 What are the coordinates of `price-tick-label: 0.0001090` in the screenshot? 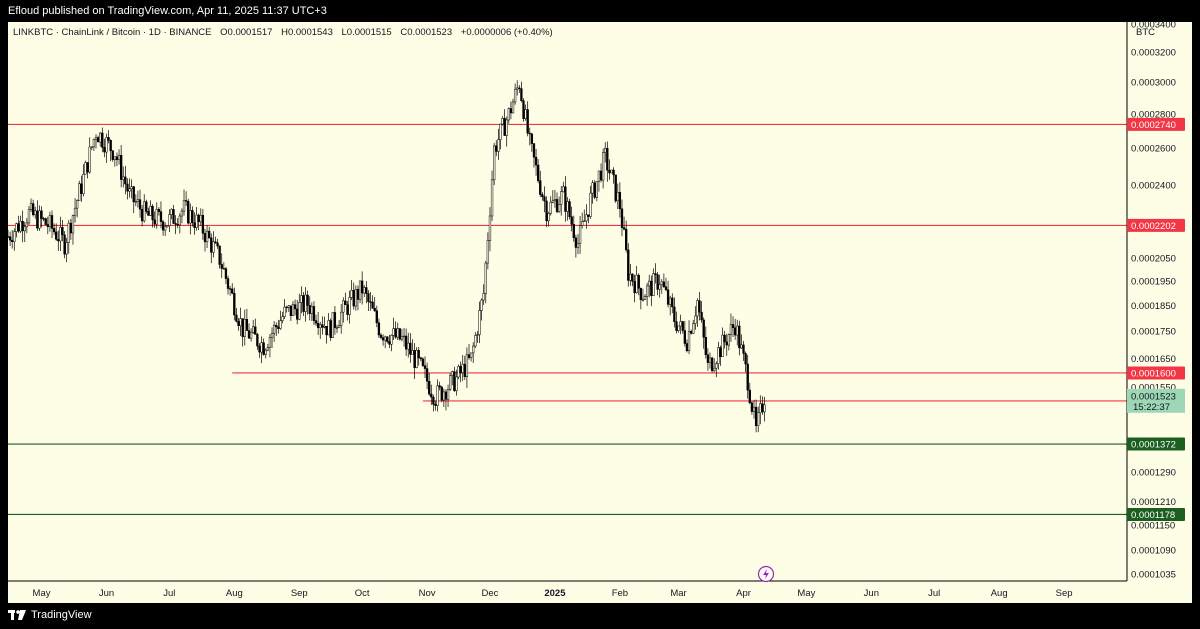 It's located at (1153, 550).